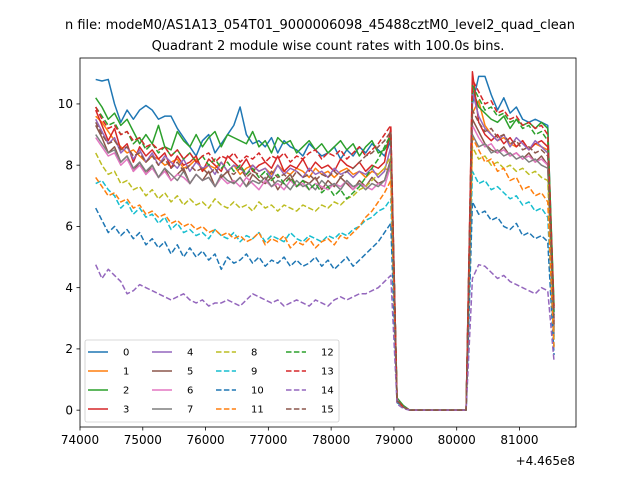 This screenshot has width=640, height=480. Describe the element at coordinates (69, 257) in the screenshot. I see `y-axis: 0 2 4 6 8 10` at that location.